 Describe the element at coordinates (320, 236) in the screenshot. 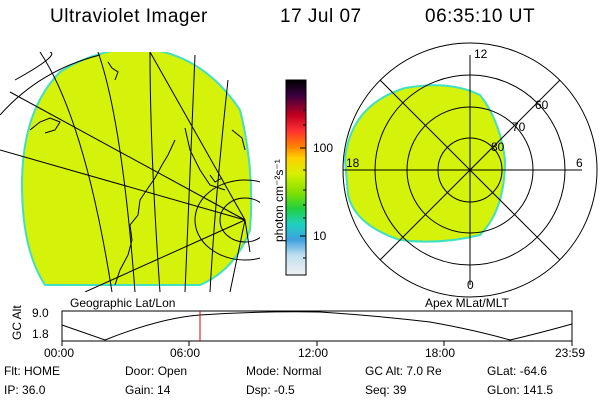

I see `colorbar-tick-10: 10` at that location.